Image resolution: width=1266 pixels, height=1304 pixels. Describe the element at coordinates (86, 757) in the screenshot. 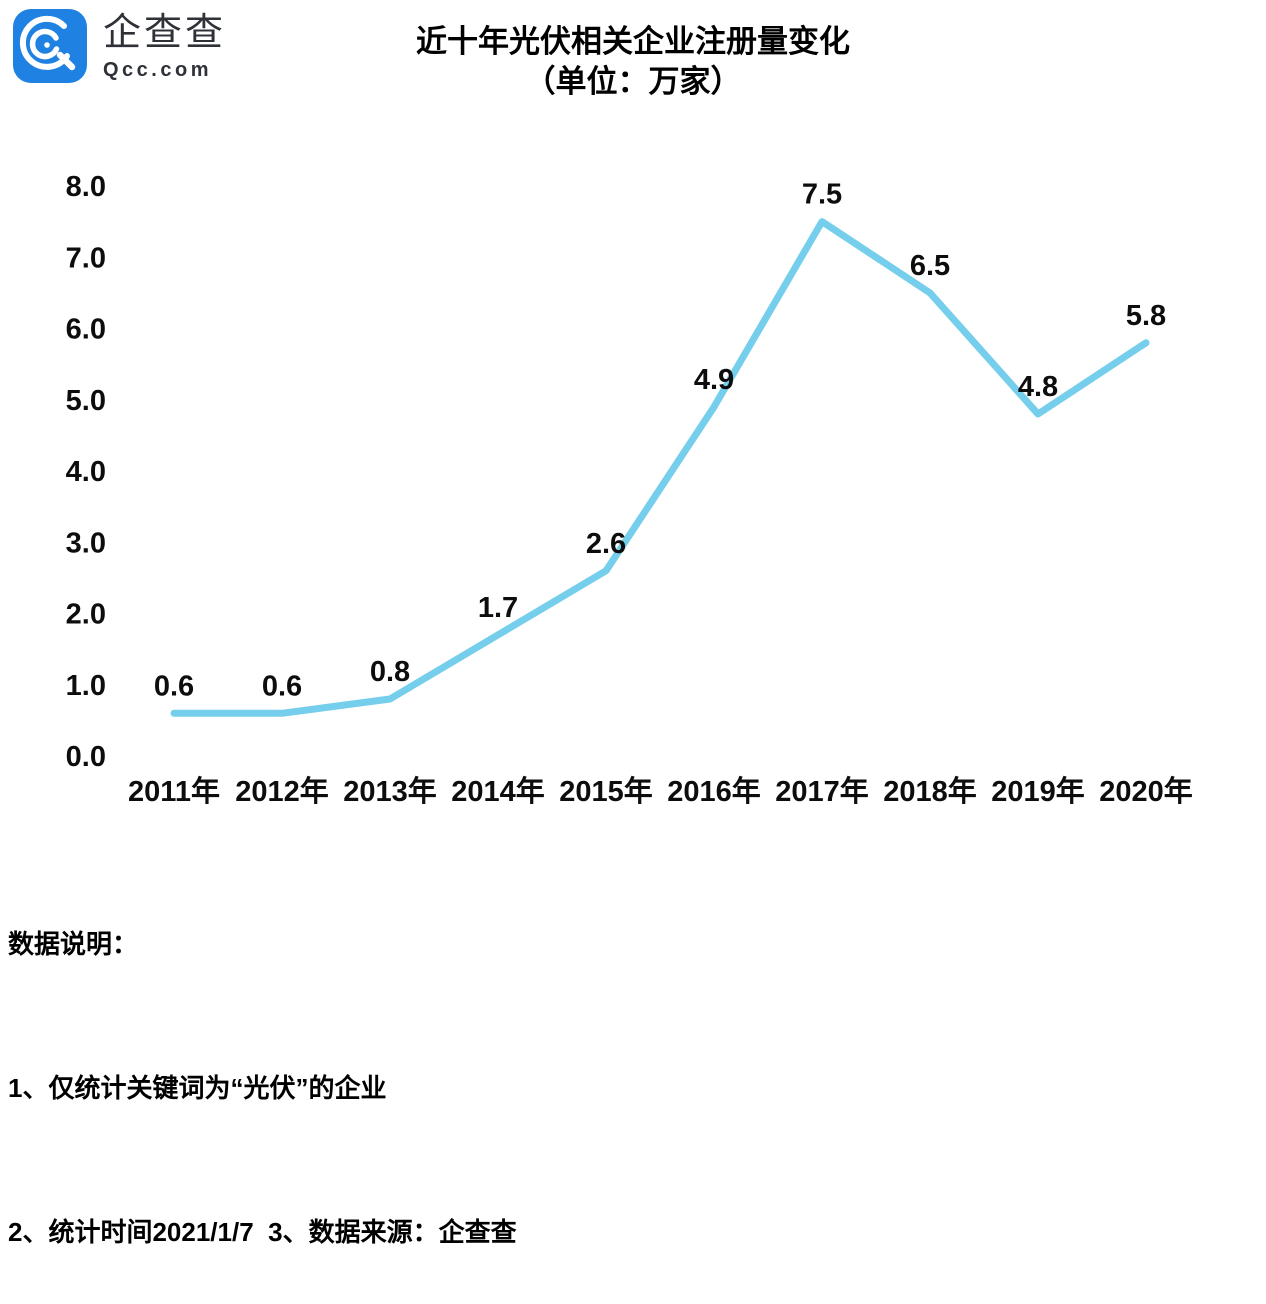

I see `y-tick-label: 0.0` at that location.